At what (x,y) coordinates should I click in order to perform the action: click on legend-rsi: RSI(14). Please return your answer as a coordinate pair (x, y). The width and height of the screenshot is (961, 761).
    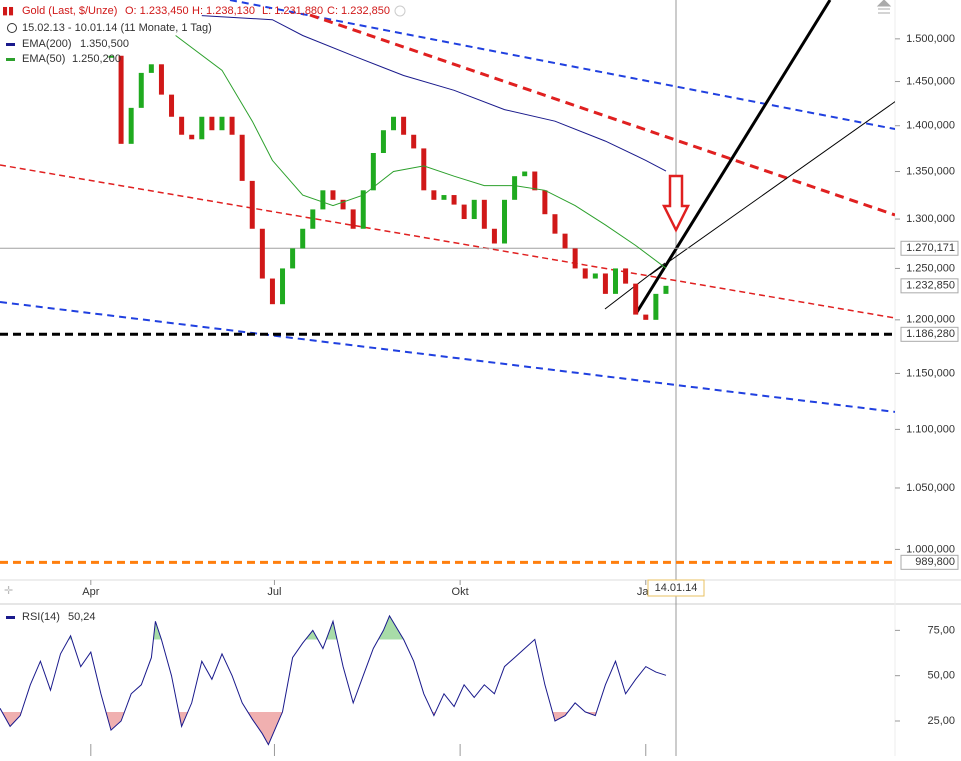
    Looking at the image, I should click on (41, 617).